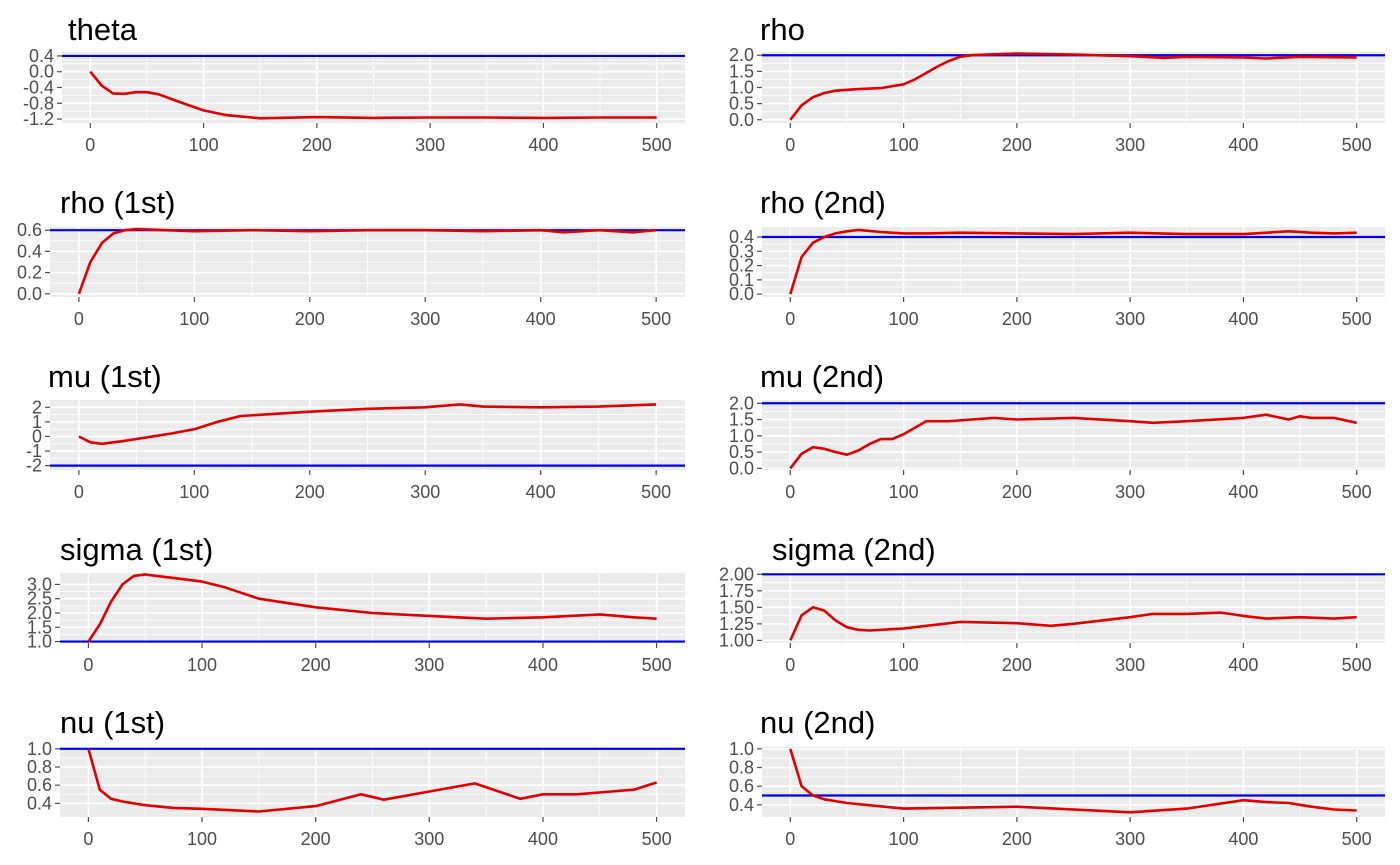 The width and height of the screenshot is (1400, 865). I want to click on panel-title: rho (1st), so click(117, 202).